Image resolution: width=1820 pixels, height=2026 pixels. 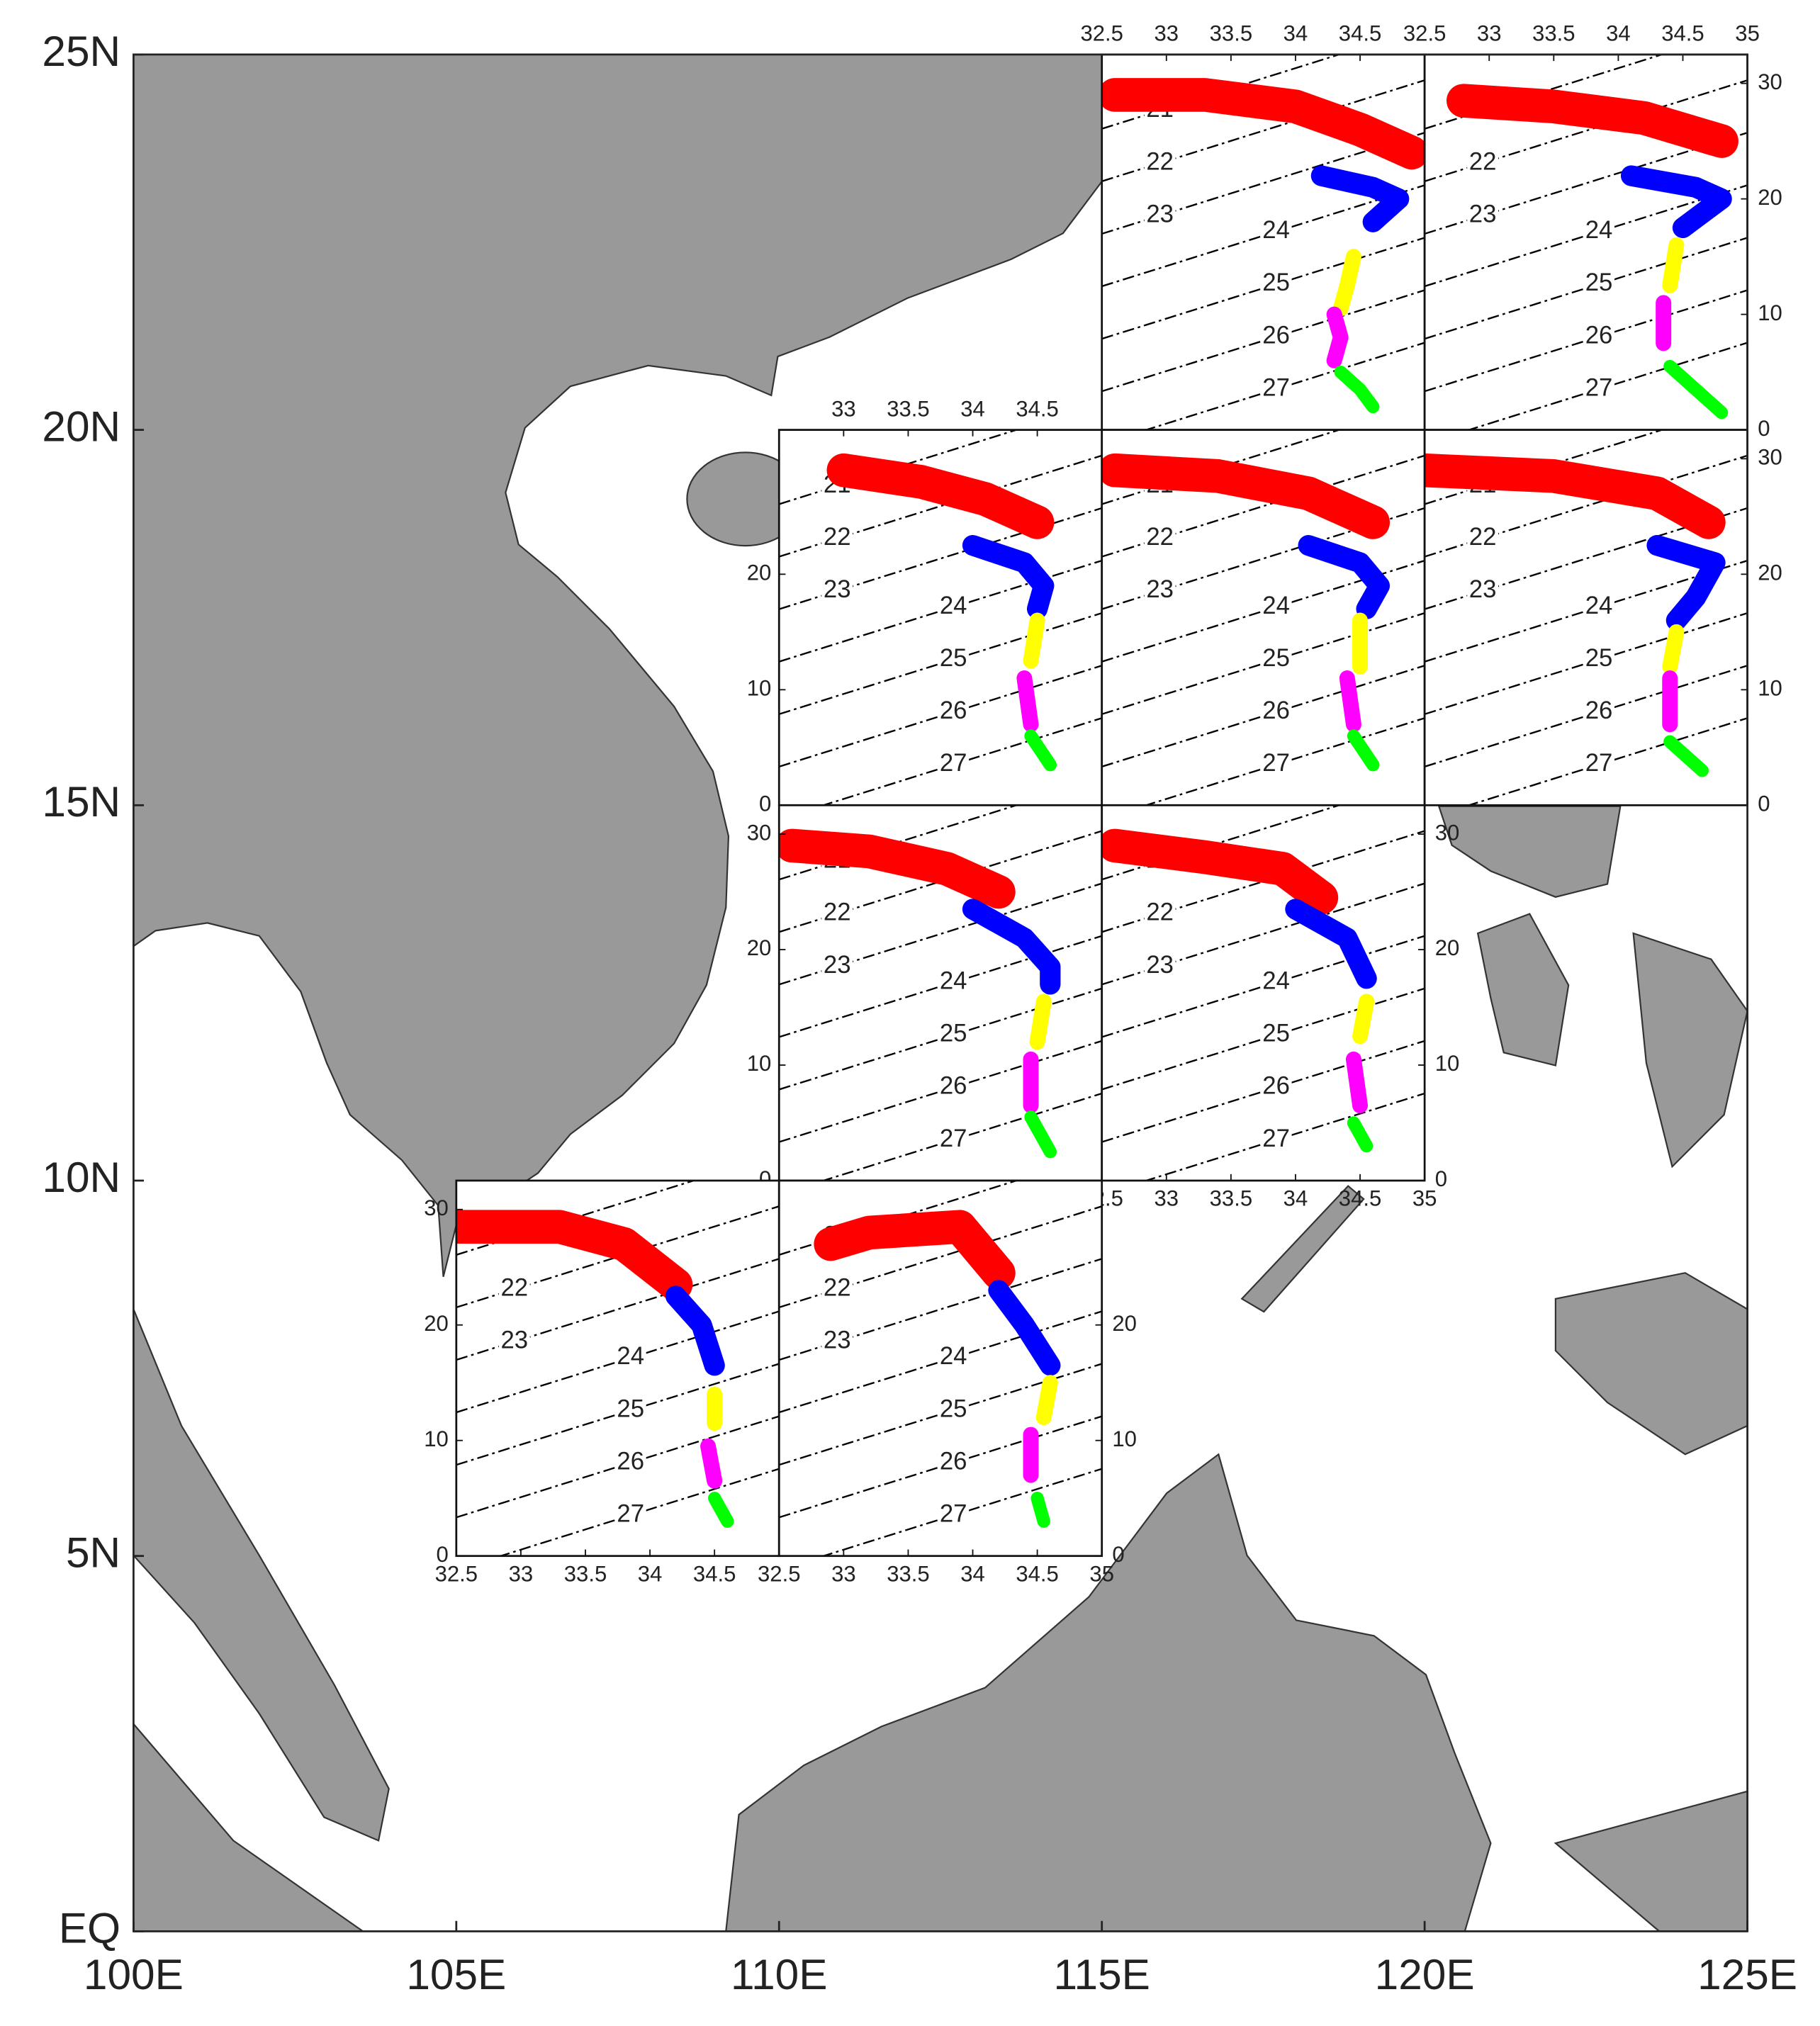 I want to click on samar-leyte, so click(x=1690, y=1050).